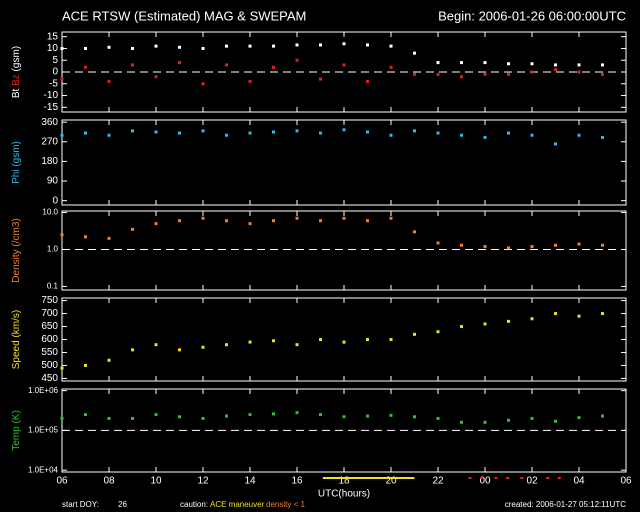 Image resolution: width=640 pixels, height=512 pixels. What do you see at coordinates (55, 200) in the screenshot?
I see `y-tick-label: 0` at bounding box center [55, 200].